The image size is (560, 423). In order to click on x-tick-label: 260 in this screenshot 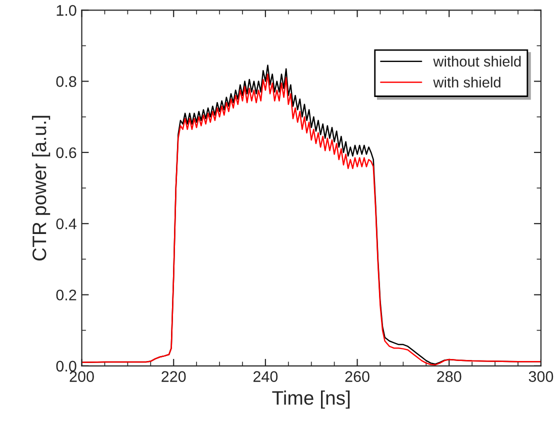, I will do `click(357, 376)`.